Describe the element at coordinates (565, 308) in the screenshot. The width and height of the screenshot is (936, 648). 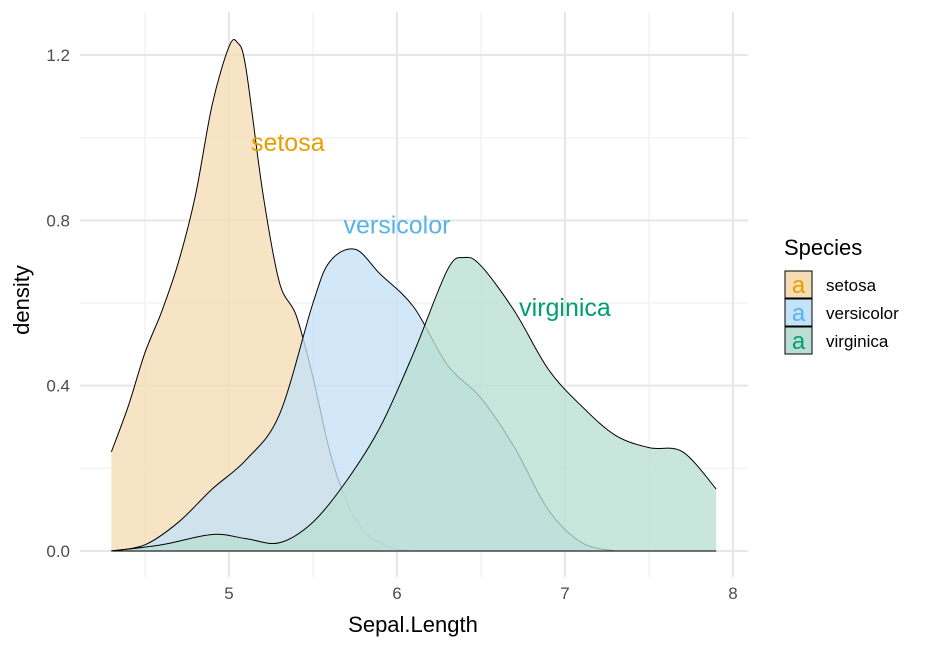
I see `series-label-virginica: virginica` at that location.